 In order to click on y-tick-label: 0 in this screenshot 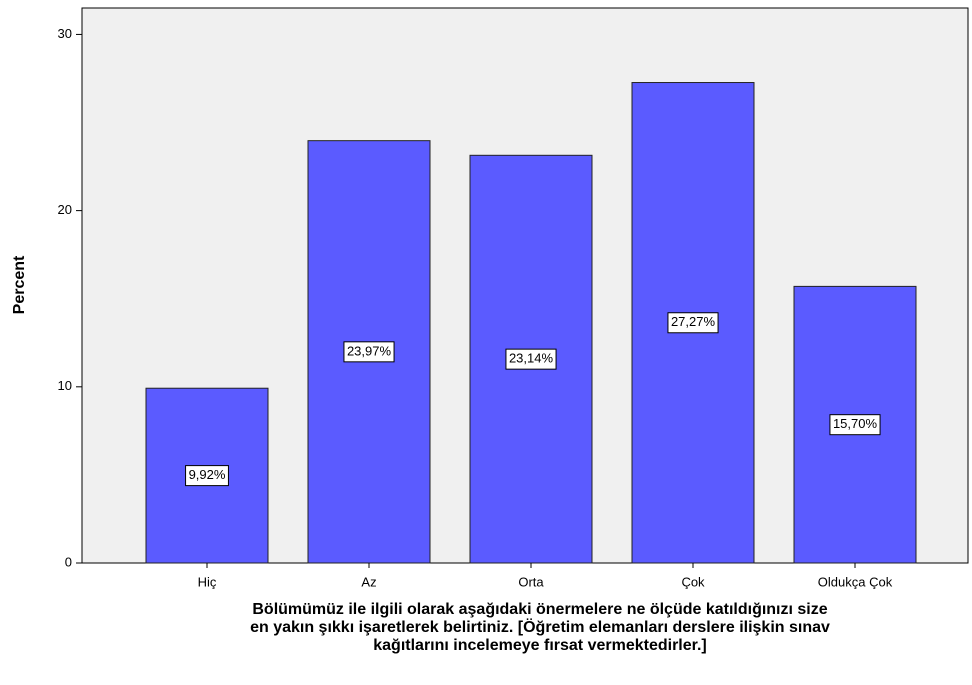, I will do `click(68, 561)`.